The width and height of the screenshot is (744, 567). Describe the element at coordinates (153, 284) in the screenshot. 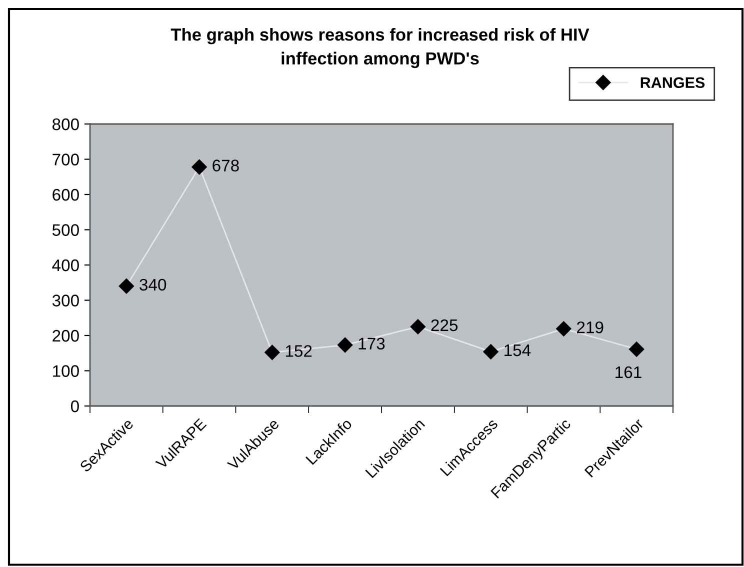

I see `data-label: 340` at that location.